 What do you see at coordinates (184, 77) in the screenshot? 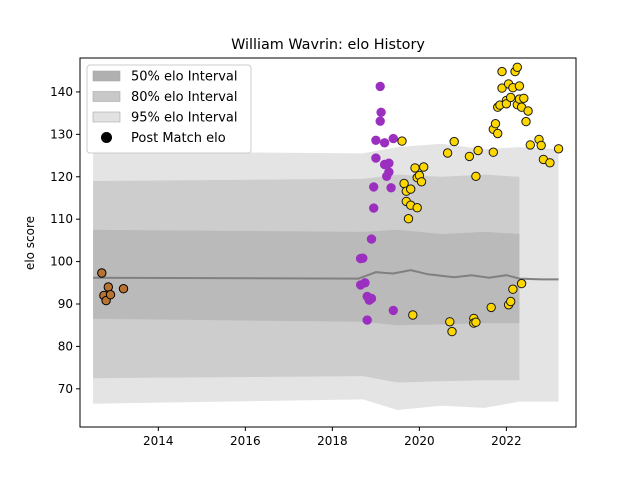
I see `legend-label: 50% elo Interval` at bounding box center [184, 77].